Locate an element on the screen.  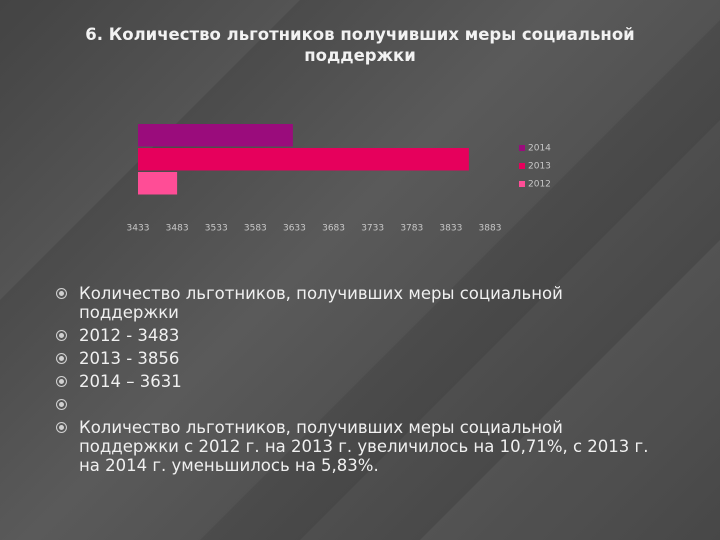
x-tick-label: 3583 is located at coordinates (255, 229).